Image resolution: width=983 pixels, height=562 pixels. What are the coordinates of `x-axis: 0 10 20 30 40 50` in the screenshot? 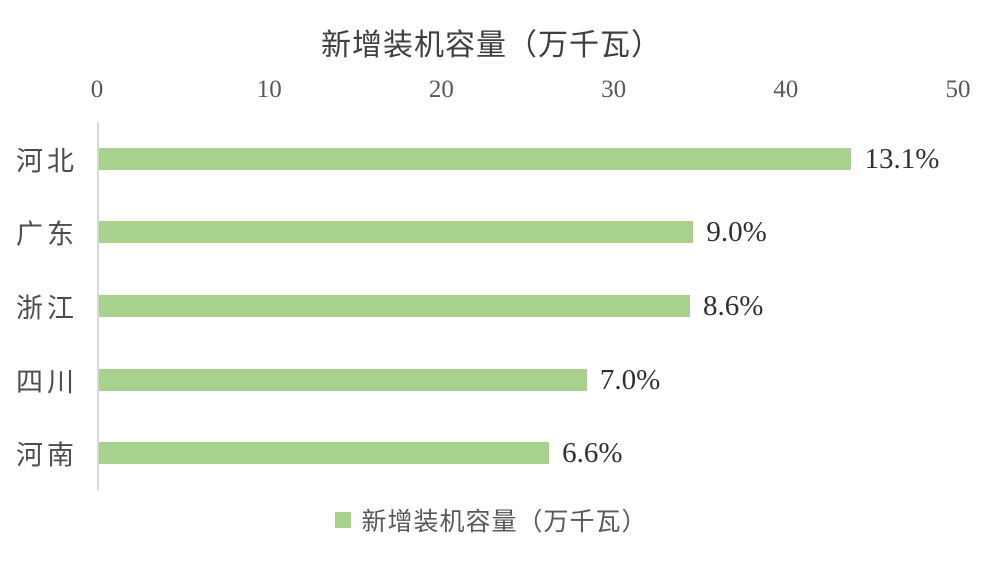 It's located at (491, 92).